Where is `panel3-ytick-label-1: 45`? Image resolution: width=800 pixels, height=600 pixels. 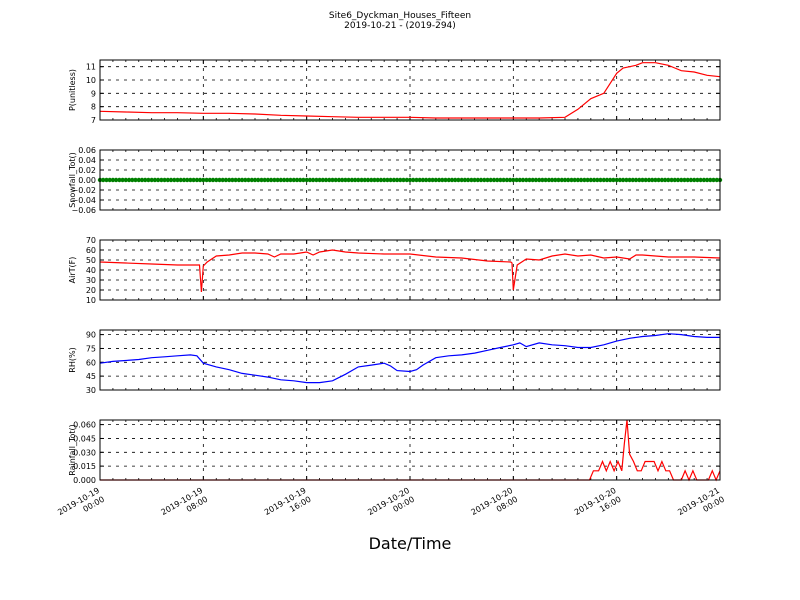
panel3-ytick-label-1: 45 is located at coordinates (91, 376).